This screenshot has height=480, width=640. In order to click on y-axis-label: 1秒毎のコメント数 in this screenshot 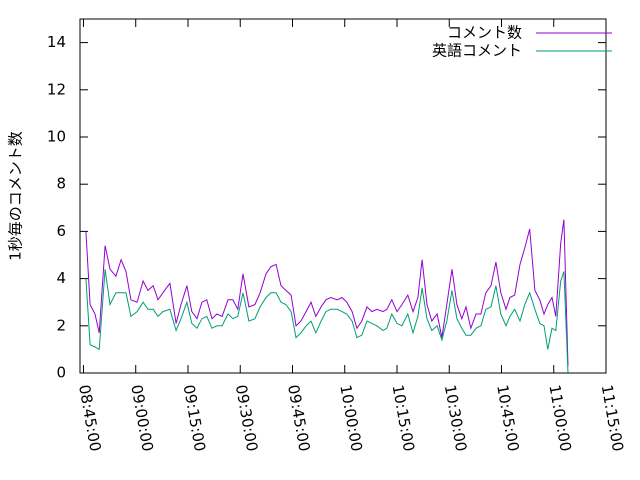, I will do `click(16, 196)`.